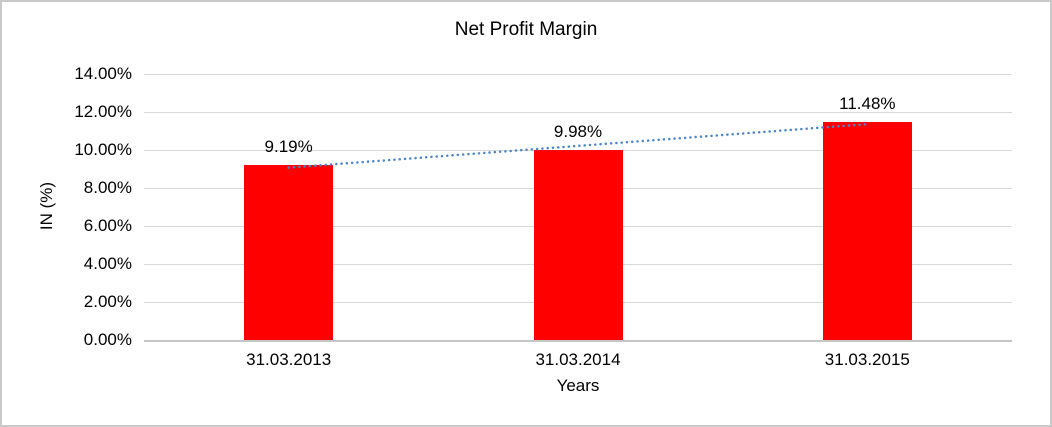 Image resolution: width=1052 pixels, height=427 pixels. Describe the element at coordinates (107, 339) in the screenshot. I see `y-axis-tick-label: 0.00%` at that location.